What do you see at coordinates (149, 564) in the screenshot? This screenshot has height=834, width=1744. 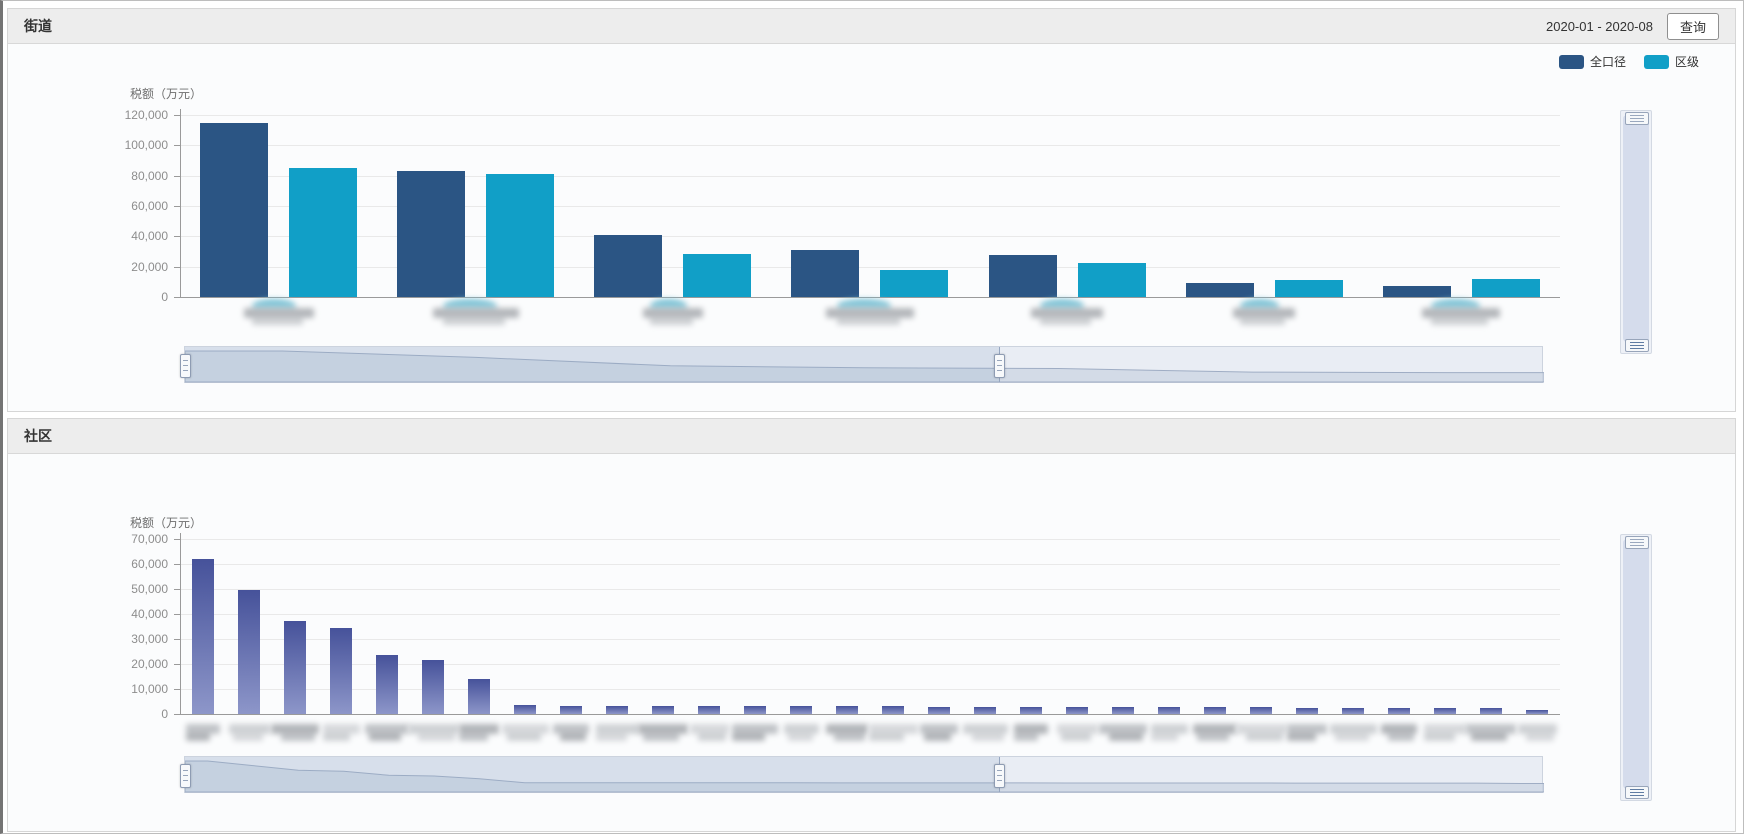 I see `y-tick-label: 60,000` at bounding box center [149, 564].